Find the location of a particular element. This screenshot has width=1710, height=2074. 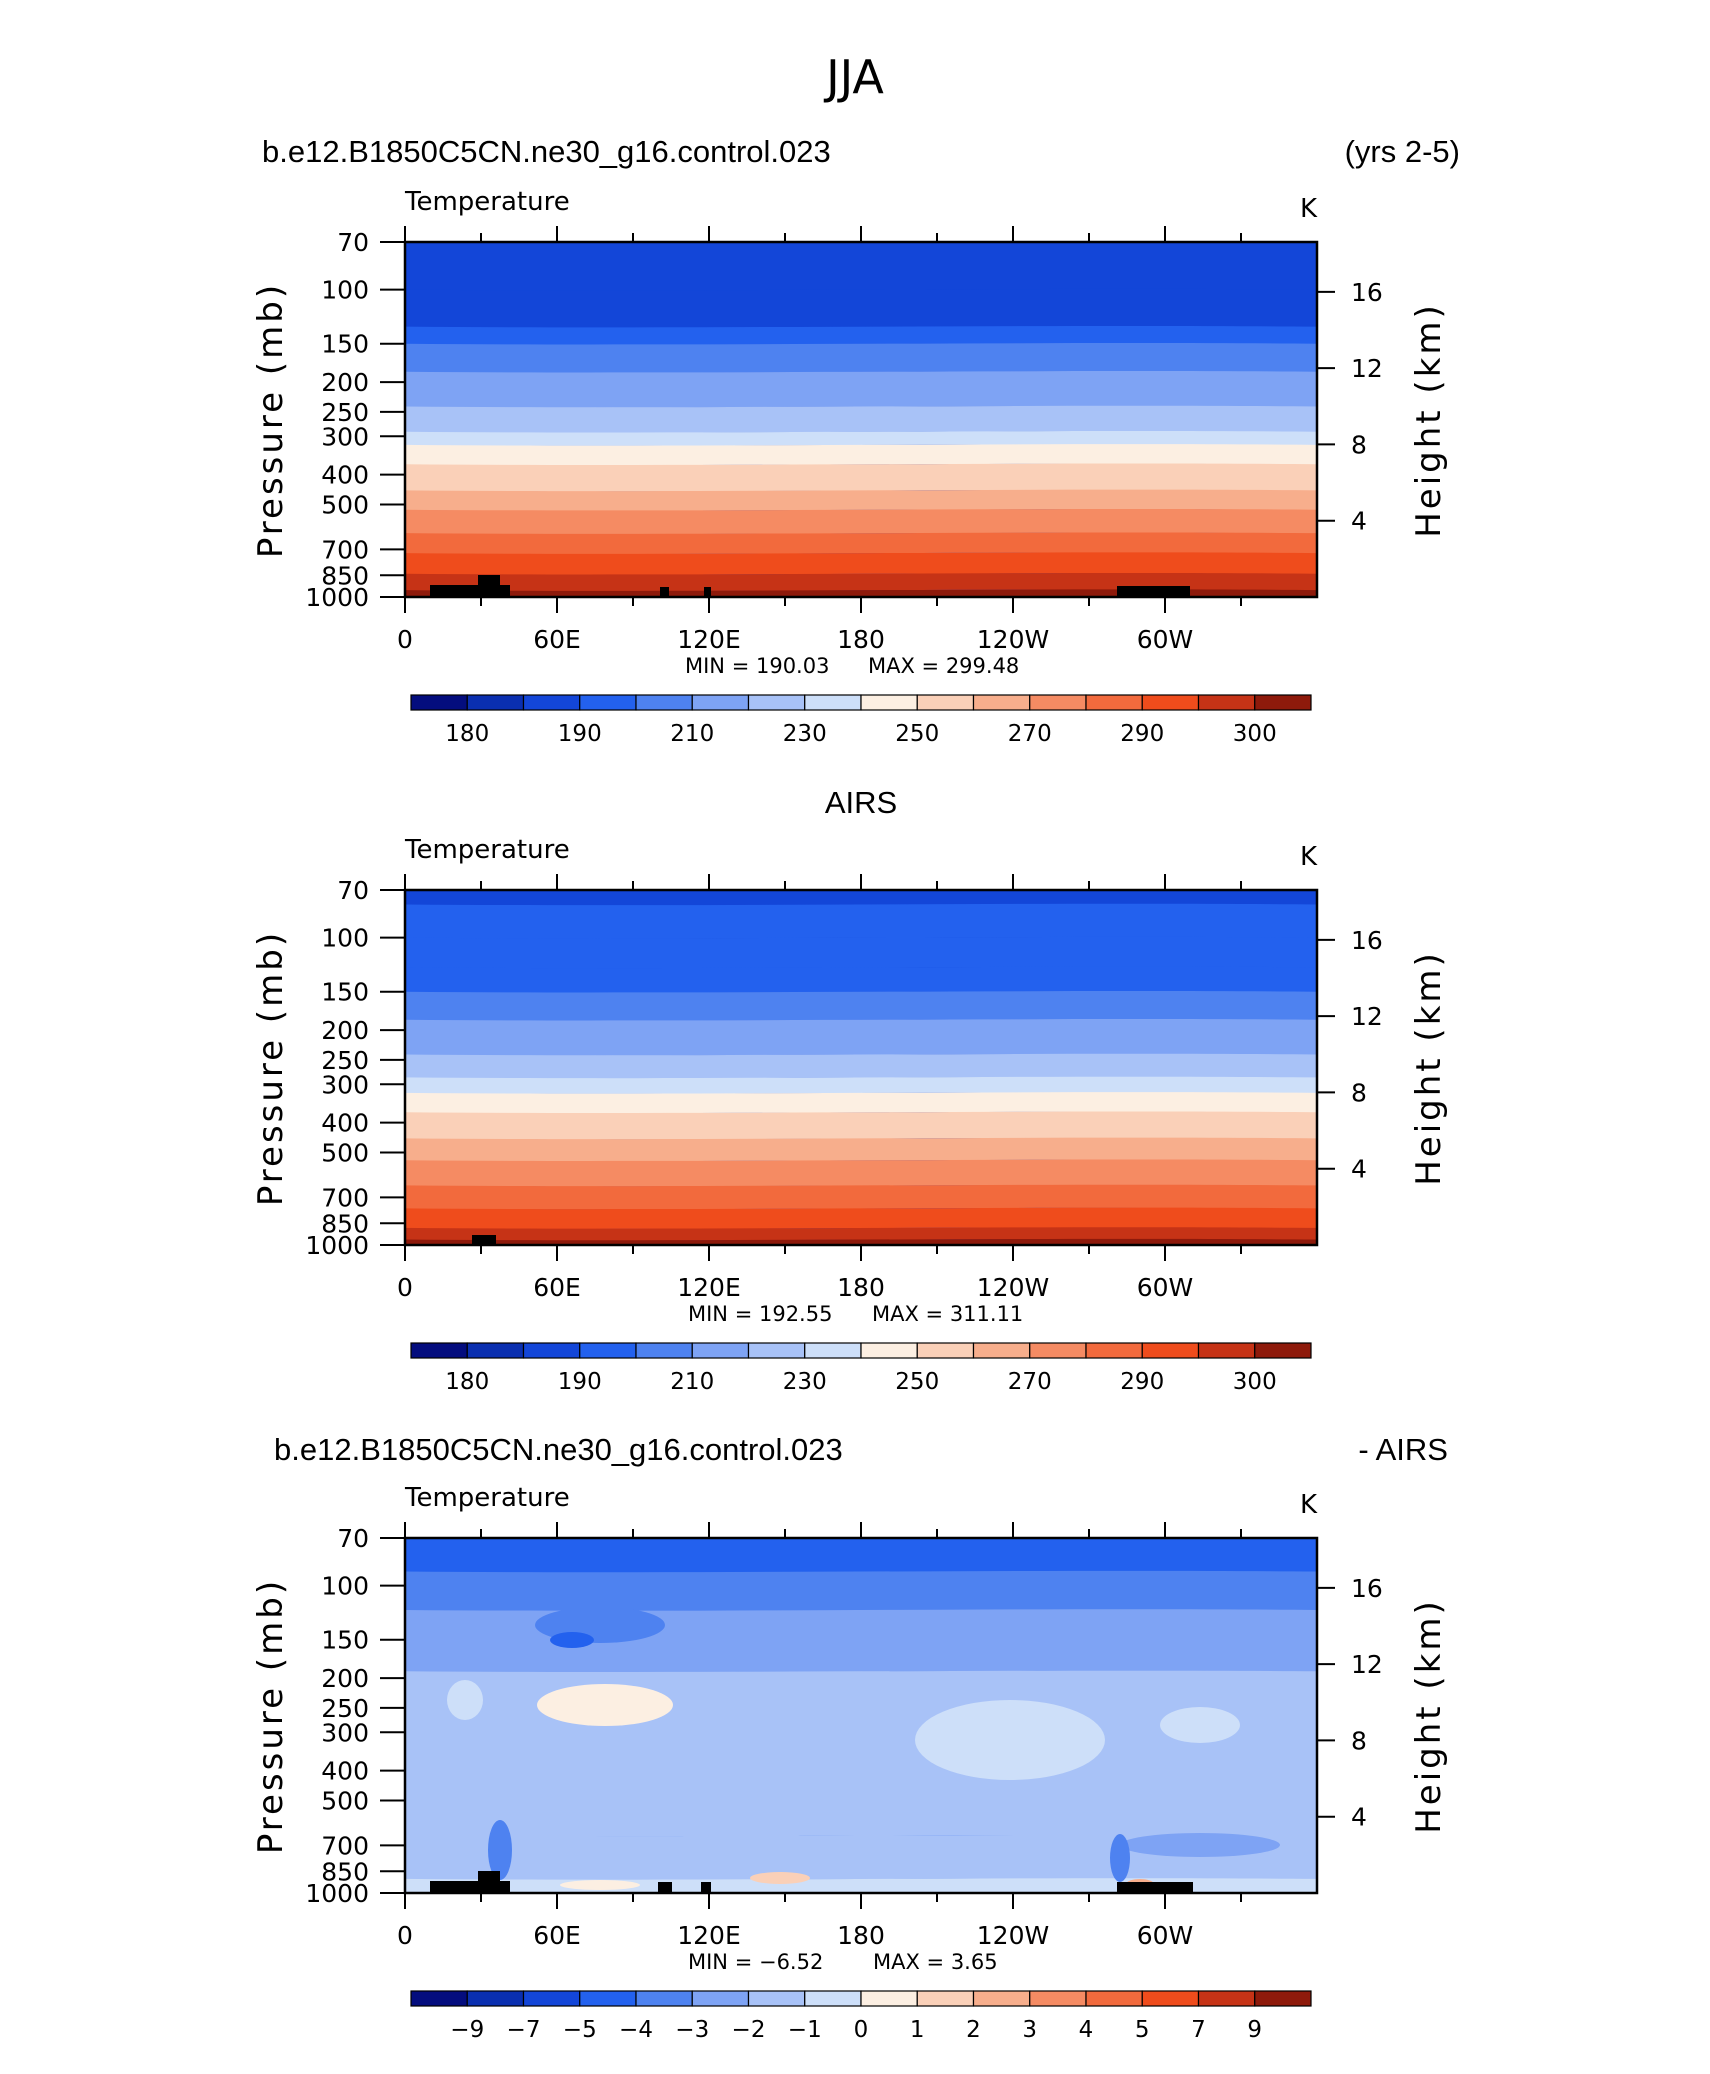

colorbar-label: 300 is located at coordinates (1255, 1382).